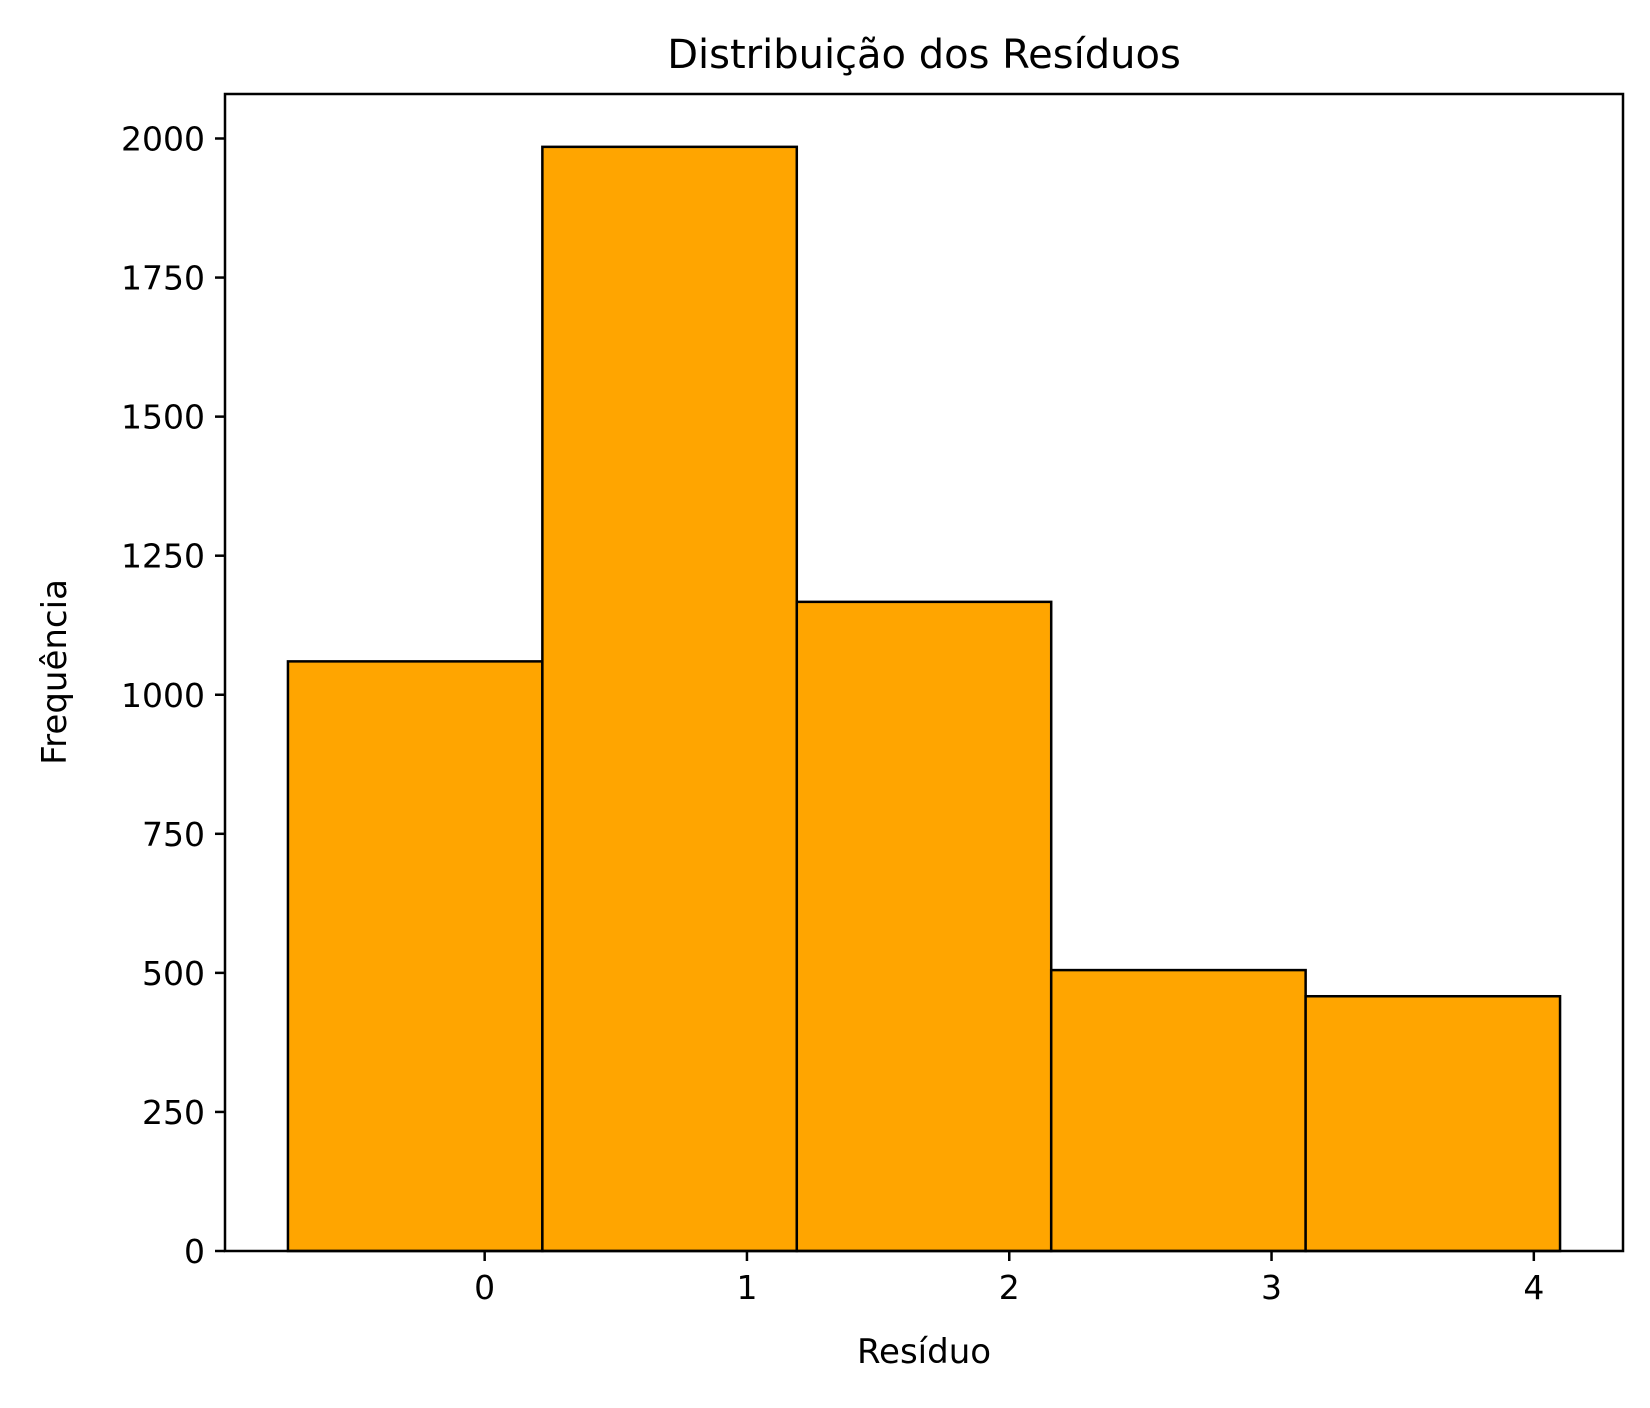 The width and height of the screenshot is (1650, 1408). I want to click on x-tick-label-4: 4, so click(1533, 1287).